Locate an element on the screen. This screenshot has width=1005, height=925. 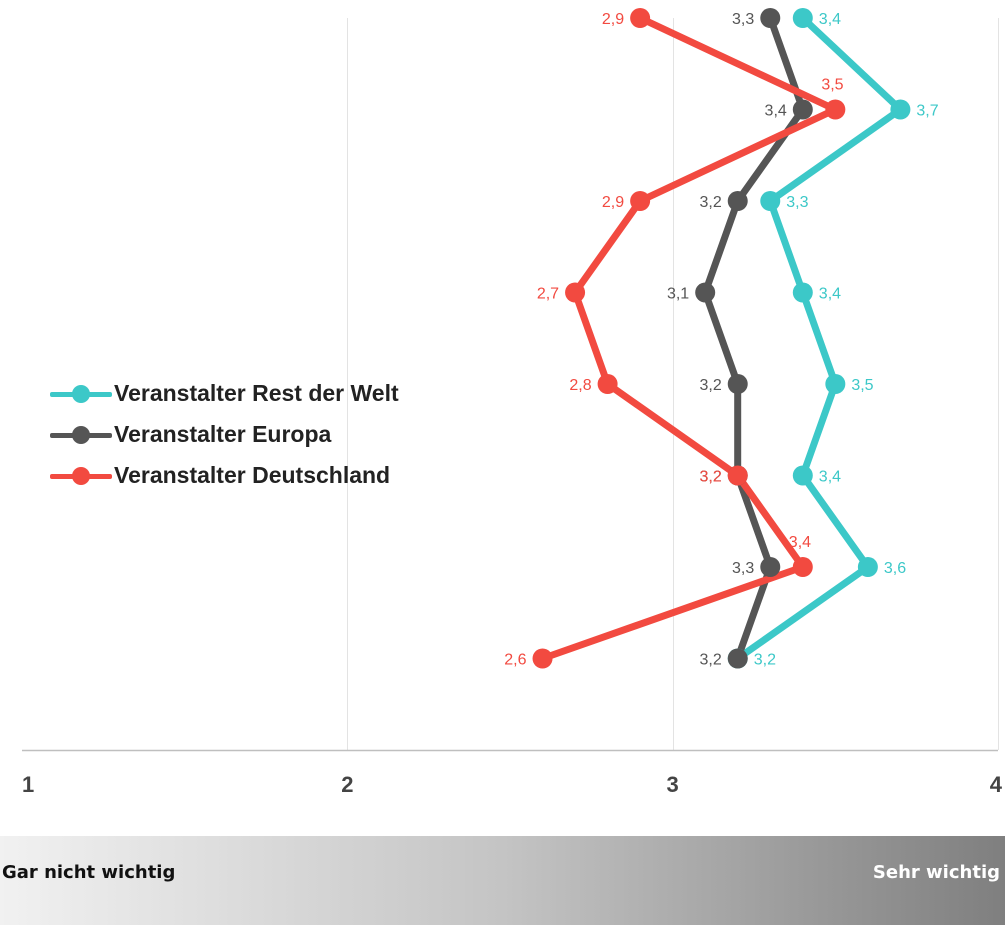
legend-item-europa: Veranstalter Europa is located at coordinates (224, 434).